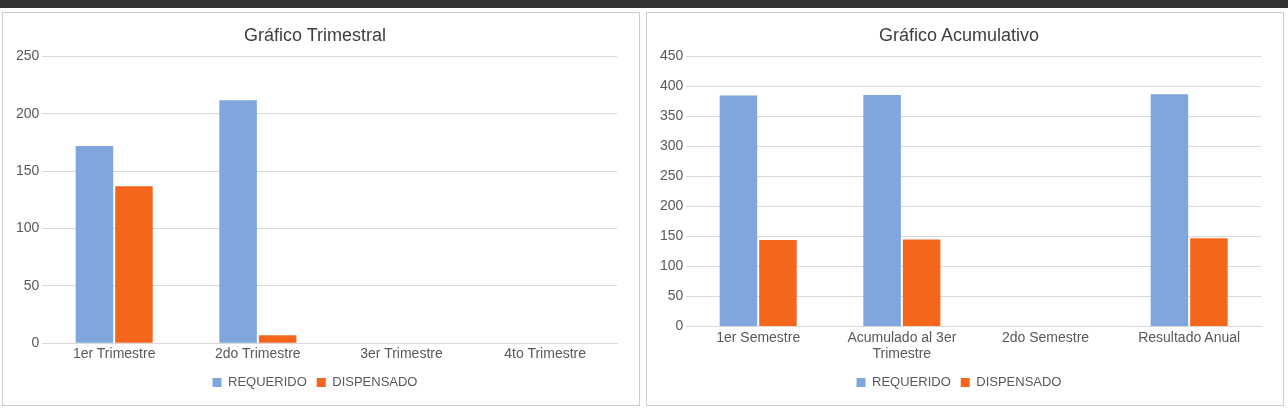 The width and height of the screenshot is (1288, 410). What do you see at coordinates (315, 34) in the screenshot?
I see `chart-title: Gráfico Trimestral` at bounding box center [315, 34].